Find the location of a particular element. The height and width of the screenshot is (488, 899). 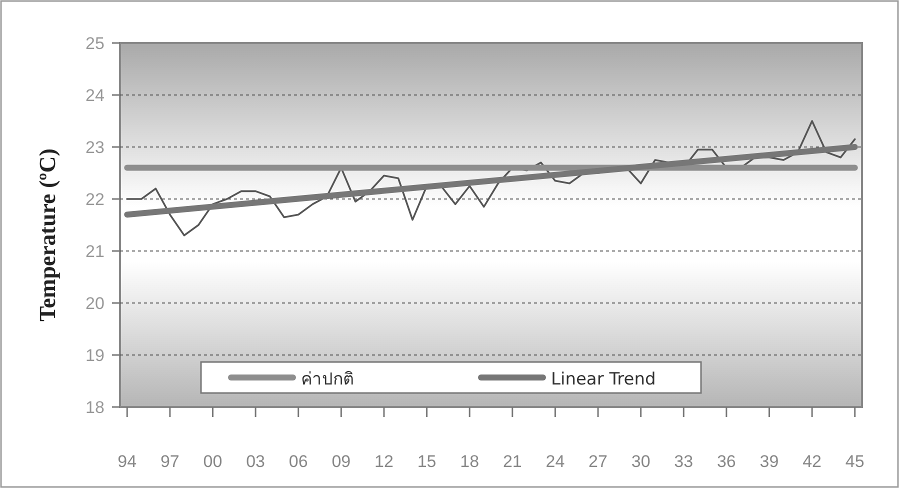

x-tick-label: 12 is located at coordinates (384, 461).